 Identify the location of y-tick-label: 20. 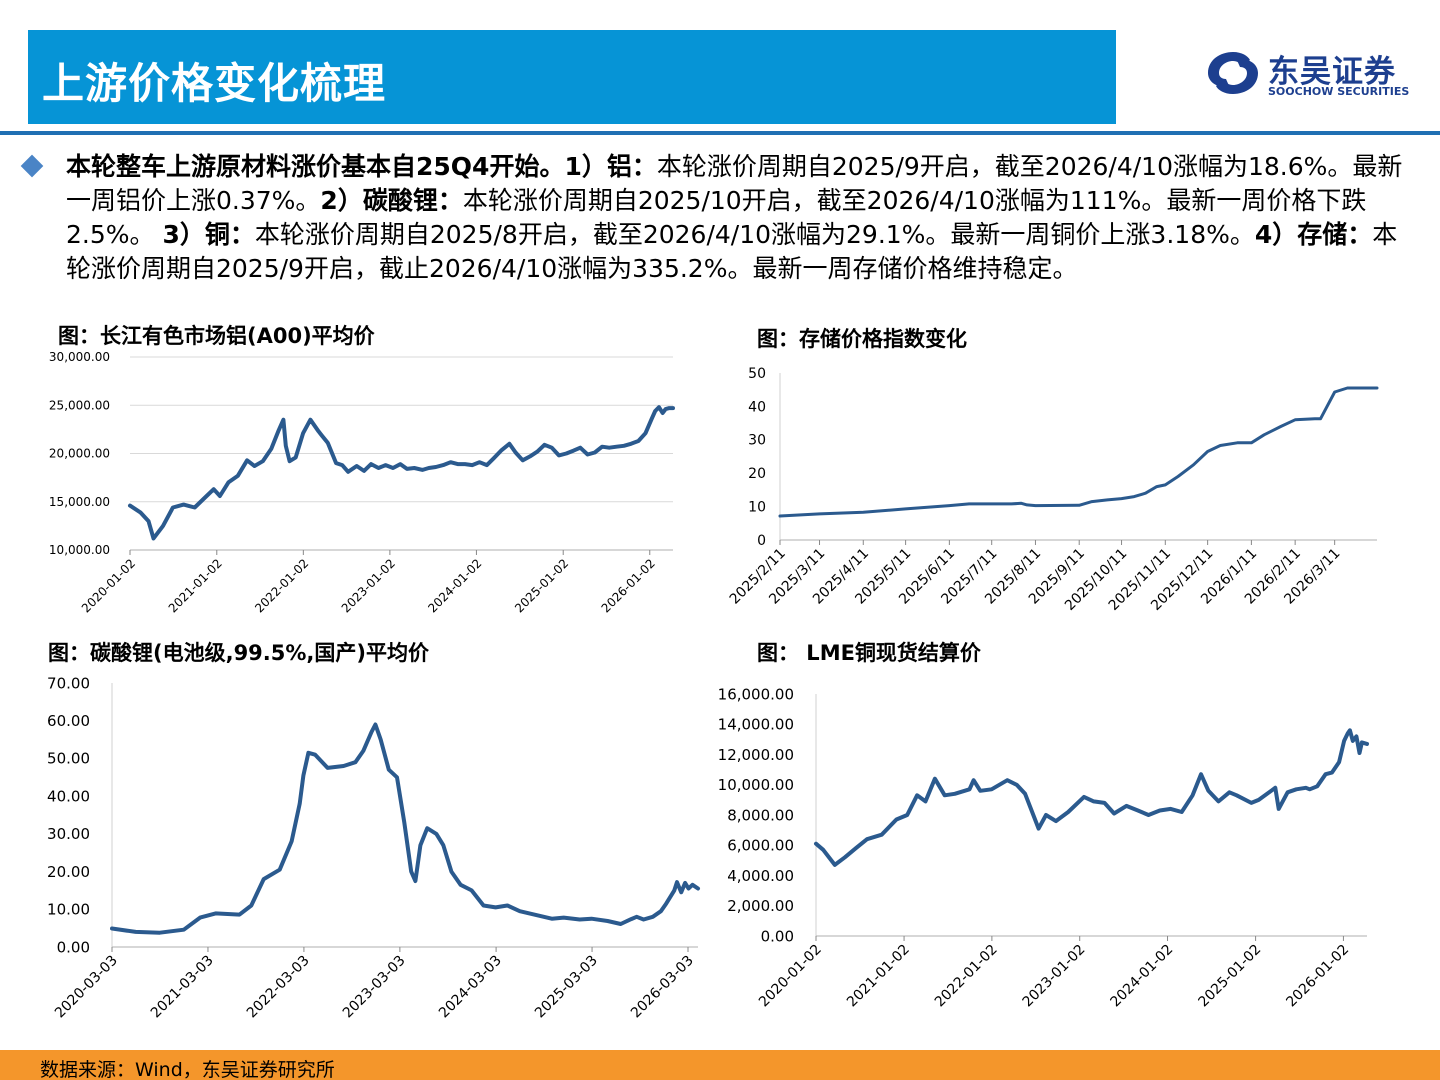
(757, 474).